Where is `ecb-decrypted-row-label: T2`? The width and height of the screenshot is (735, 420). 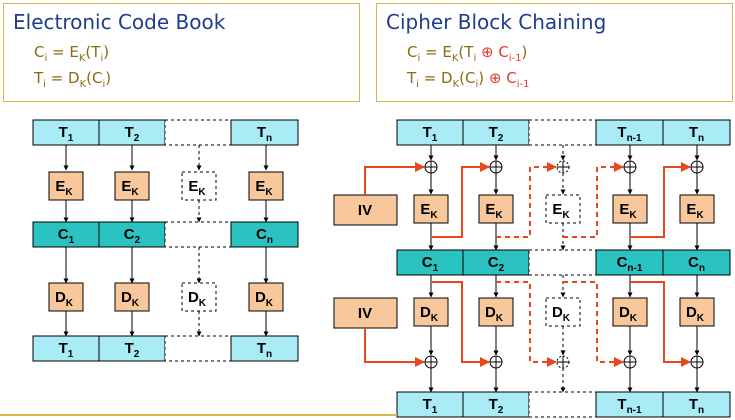
ecb-decrypted-row-label: T2 is located at coordinates (132, 350).